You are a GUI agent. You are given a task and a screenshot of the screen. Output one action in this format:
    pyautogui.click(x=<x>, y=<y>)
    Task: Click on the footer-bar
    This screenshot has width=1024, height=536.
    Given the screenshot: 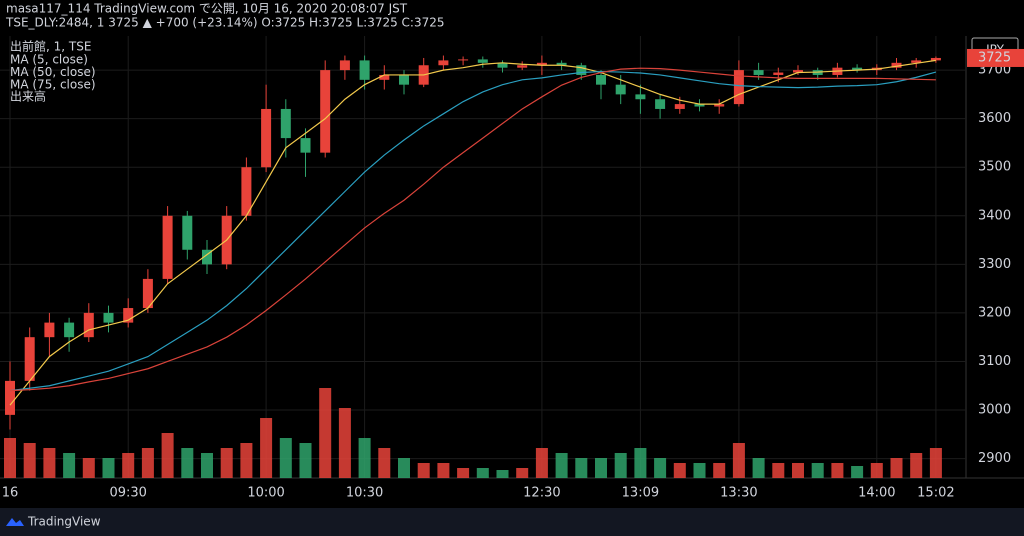 What is the action you would take?
    pyautogui.click(x=512, y=522)
    